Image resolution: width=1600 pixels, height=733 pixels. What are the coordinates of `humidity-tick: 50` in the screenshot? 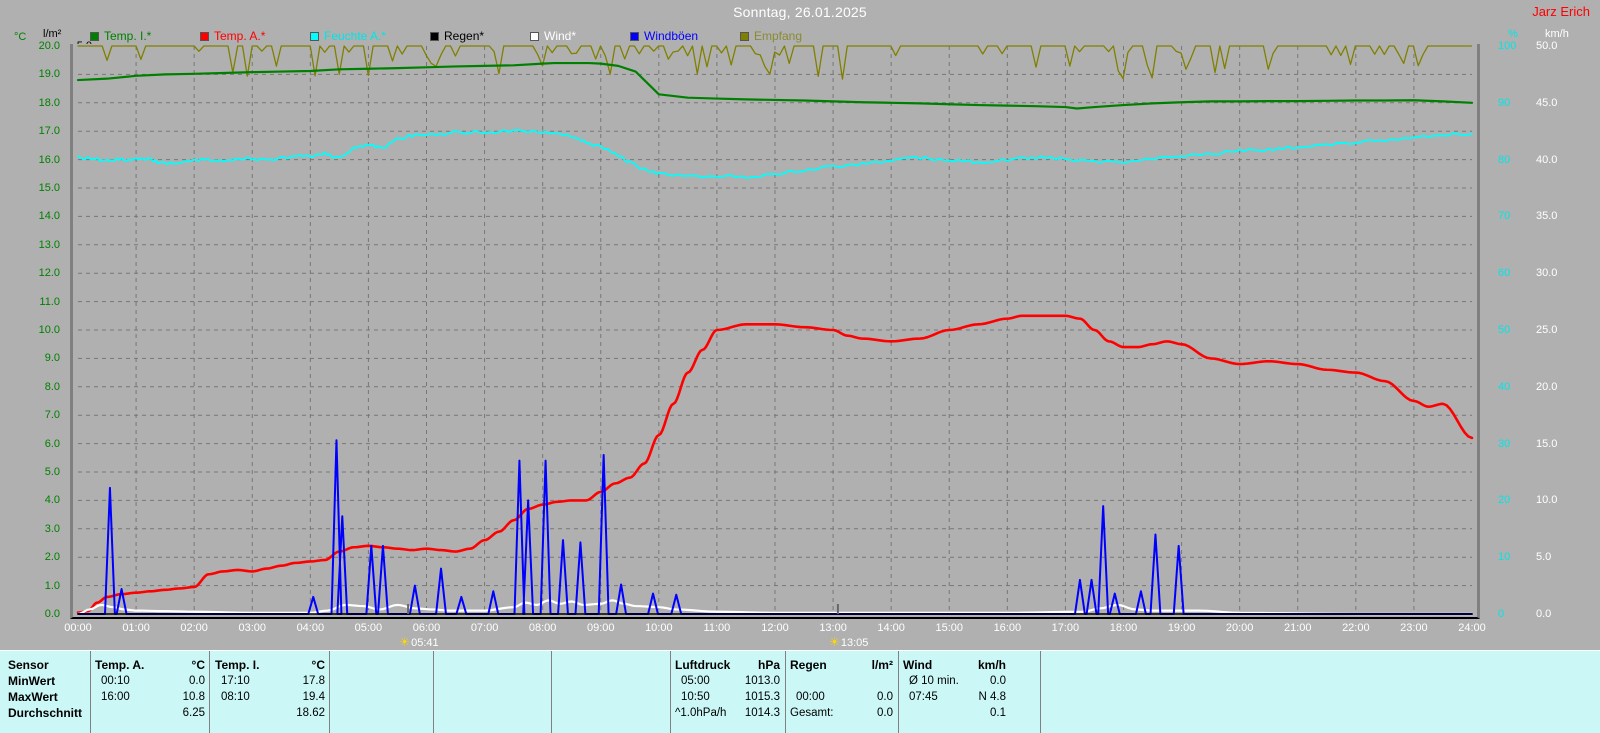 It's located at (1504, 330).